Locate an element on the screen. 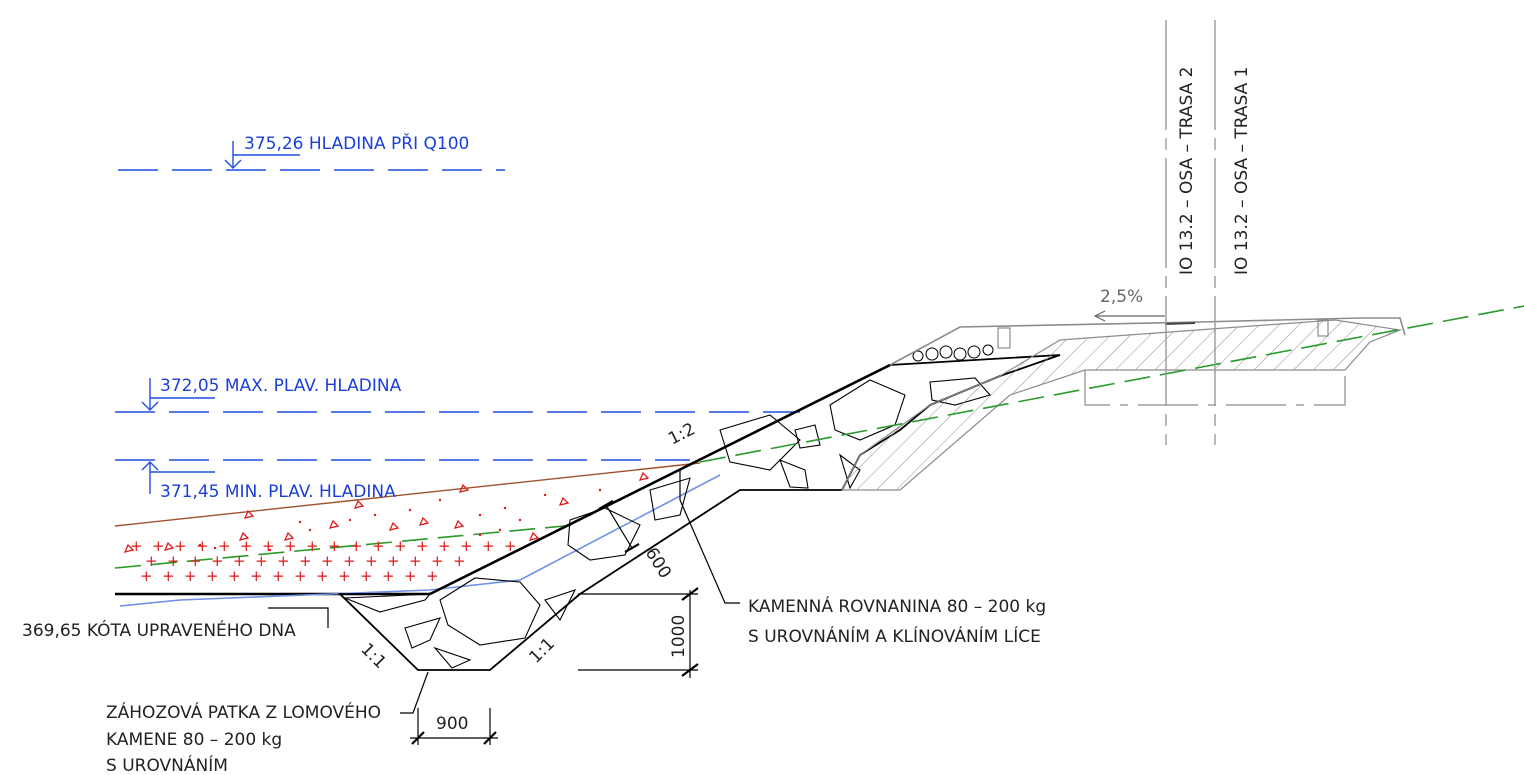 This screenshot has height=775, width=1524. slope-main-label: 1:2 is located at coordinates (681, 434).